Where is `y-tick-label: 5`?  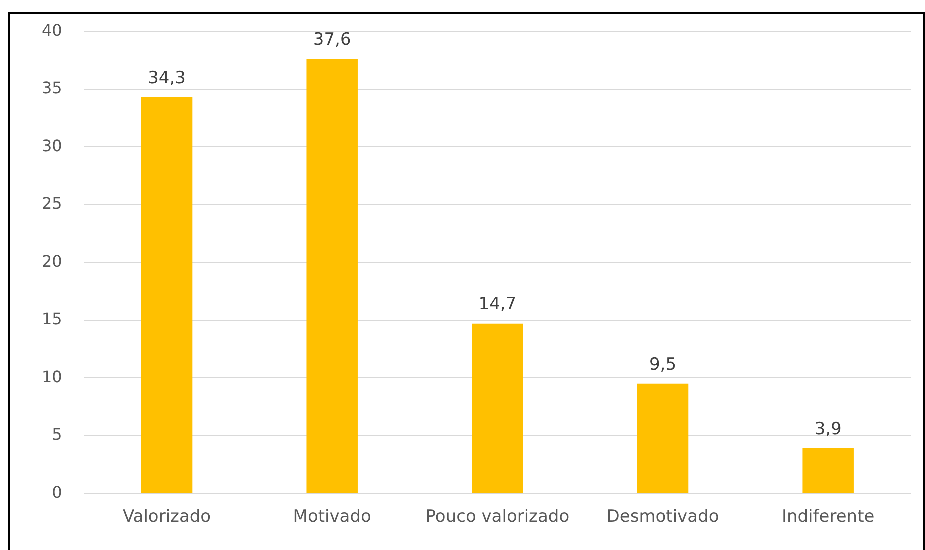
y-tick-label: 5 is located at coordinates (57, 434).